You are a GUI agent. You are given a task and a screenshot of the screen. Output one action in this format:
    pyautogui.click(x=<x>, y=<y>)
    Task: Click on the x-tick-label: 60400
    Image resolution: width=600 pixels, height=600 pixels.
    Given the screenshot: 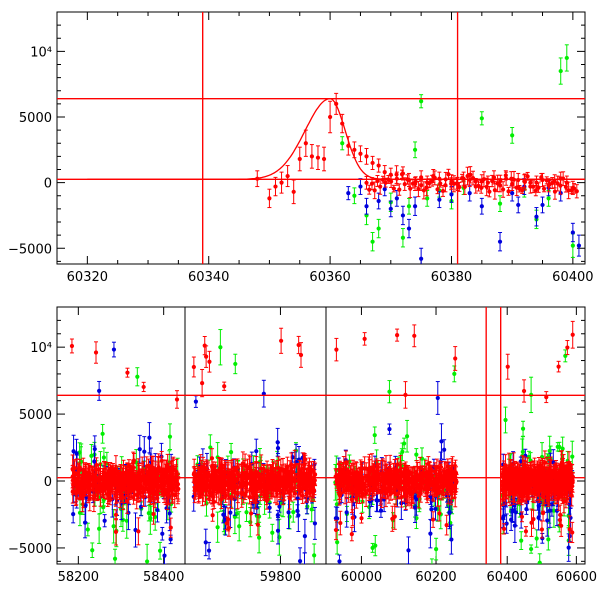 What is the action you would take?
    pyautogui.click(x=572, y=277)
    